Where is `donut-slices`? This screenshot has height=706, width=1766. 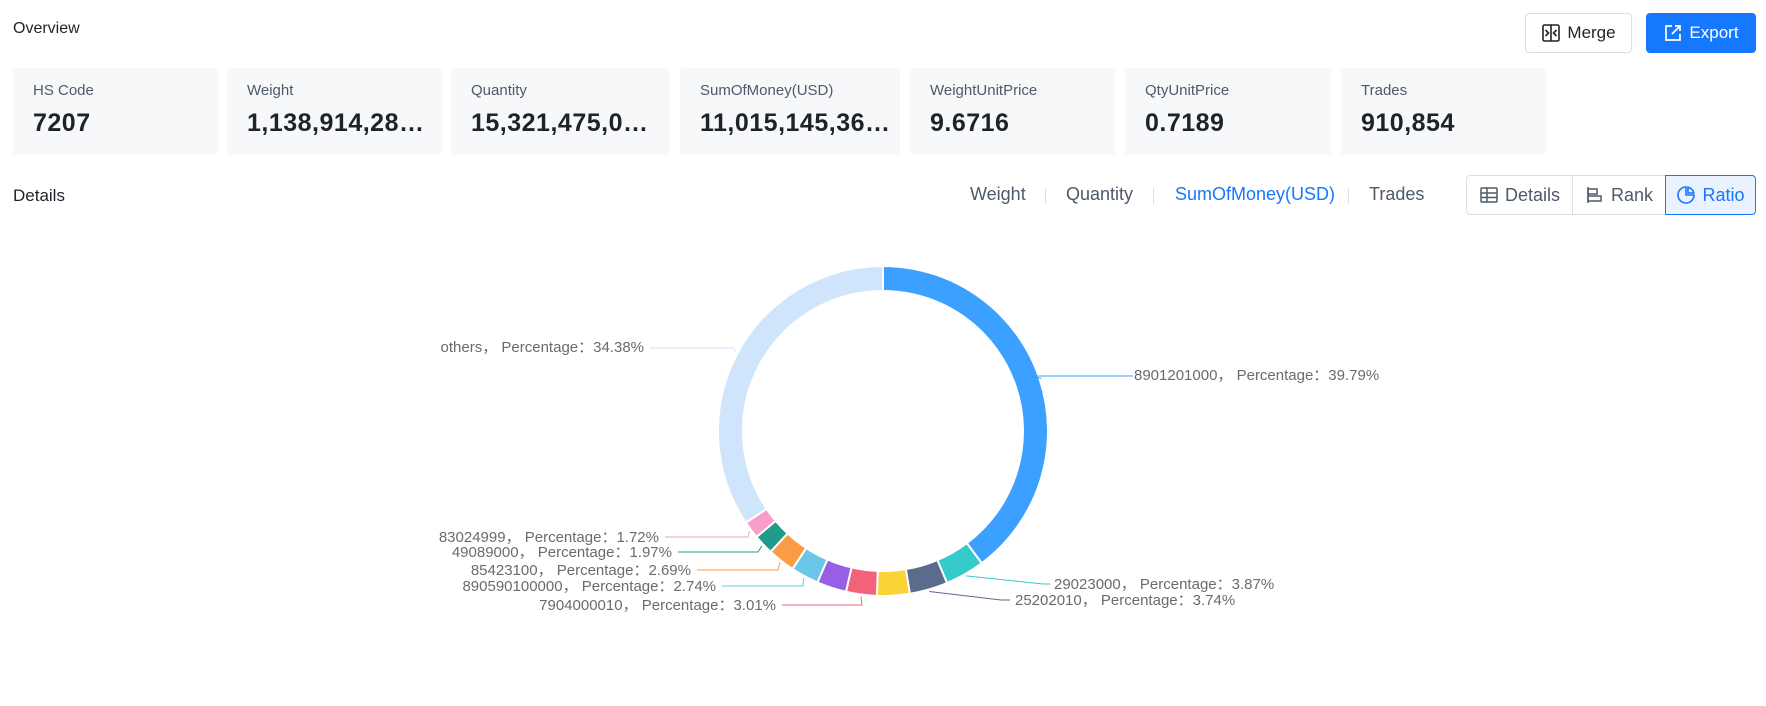 donut-slices is located at coordinates (883, 430).